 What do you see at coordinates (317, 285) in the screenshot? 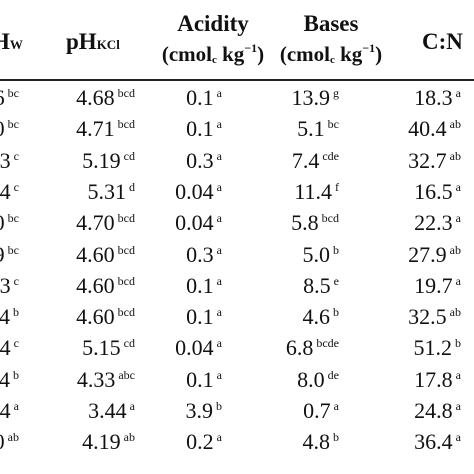
I see `cell-bases-value: 8.5` at bounding box center [317, 285].